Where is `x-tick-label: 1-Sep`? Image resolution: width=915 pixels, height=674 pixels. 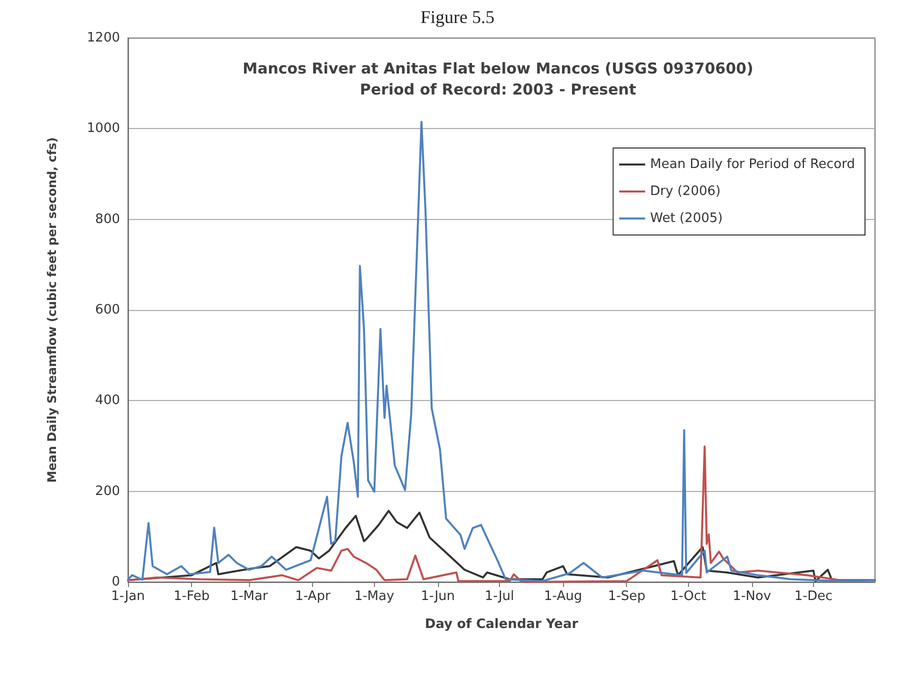 x-tick-label: 1-Sep is located at coordinates (627, 596).